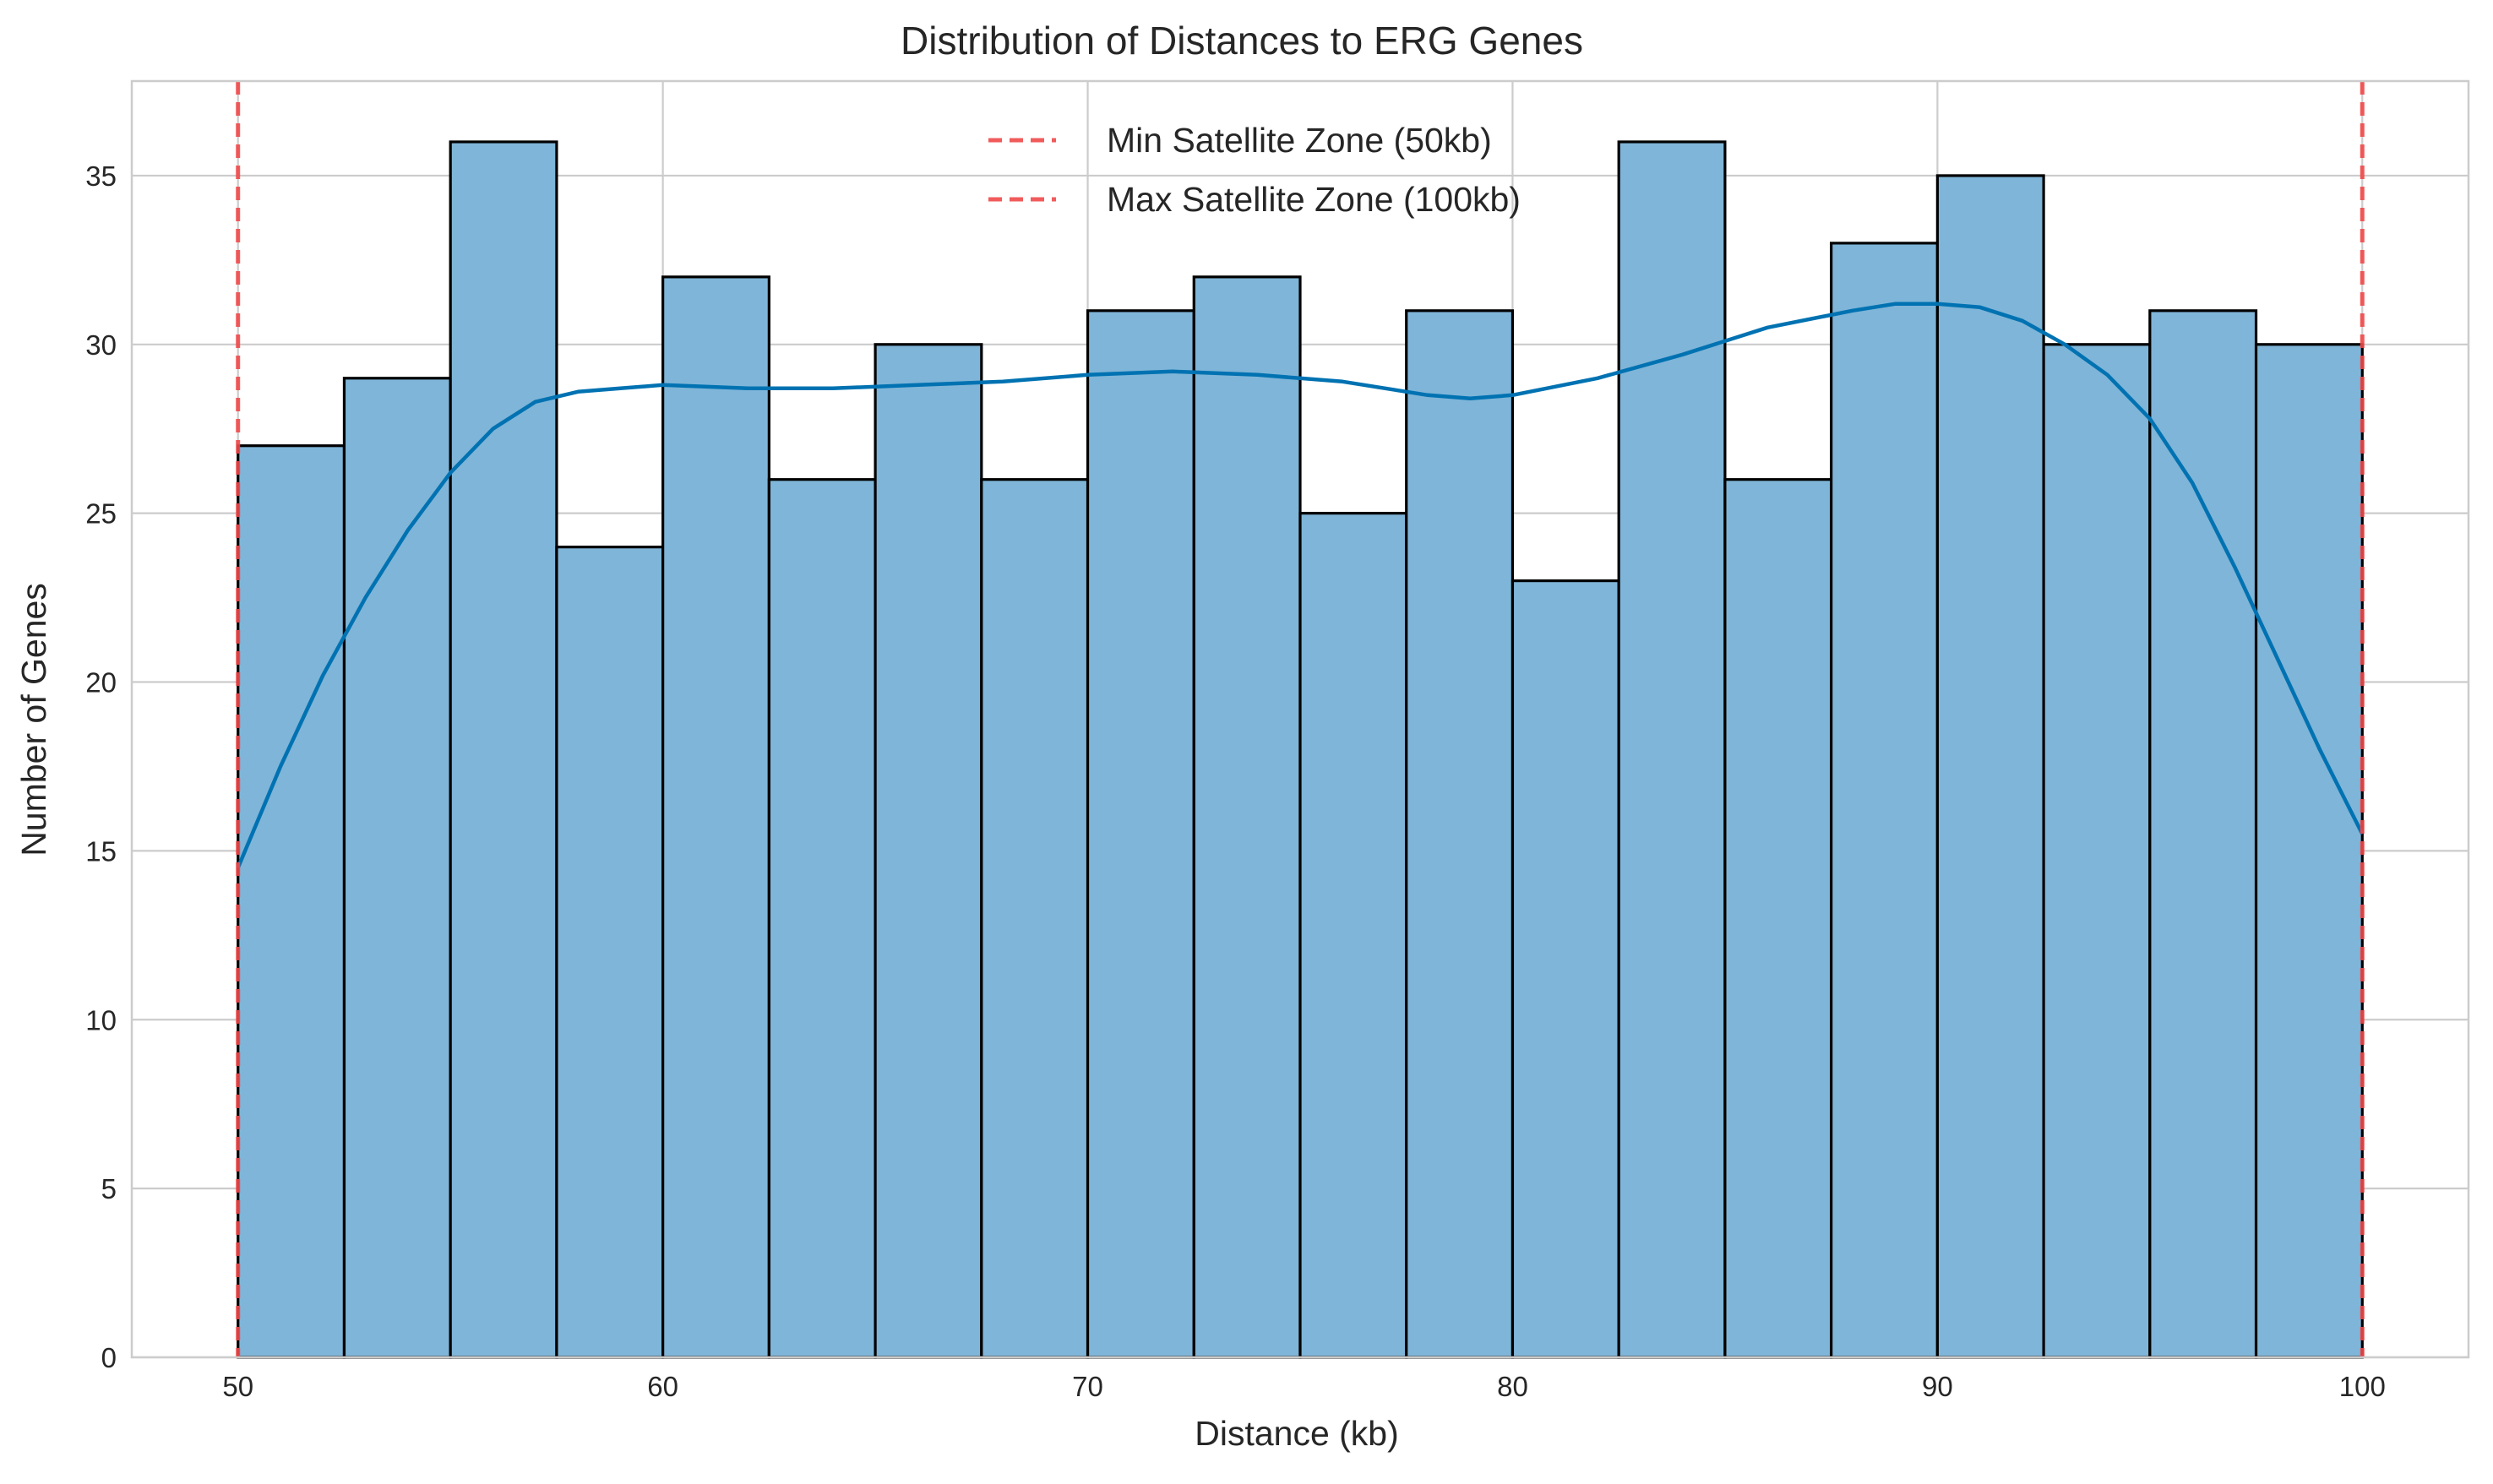 This screenshot has height=1484, width=2493. I want to click on x-axis-label: Distance (kb), so click(1297, 1433).